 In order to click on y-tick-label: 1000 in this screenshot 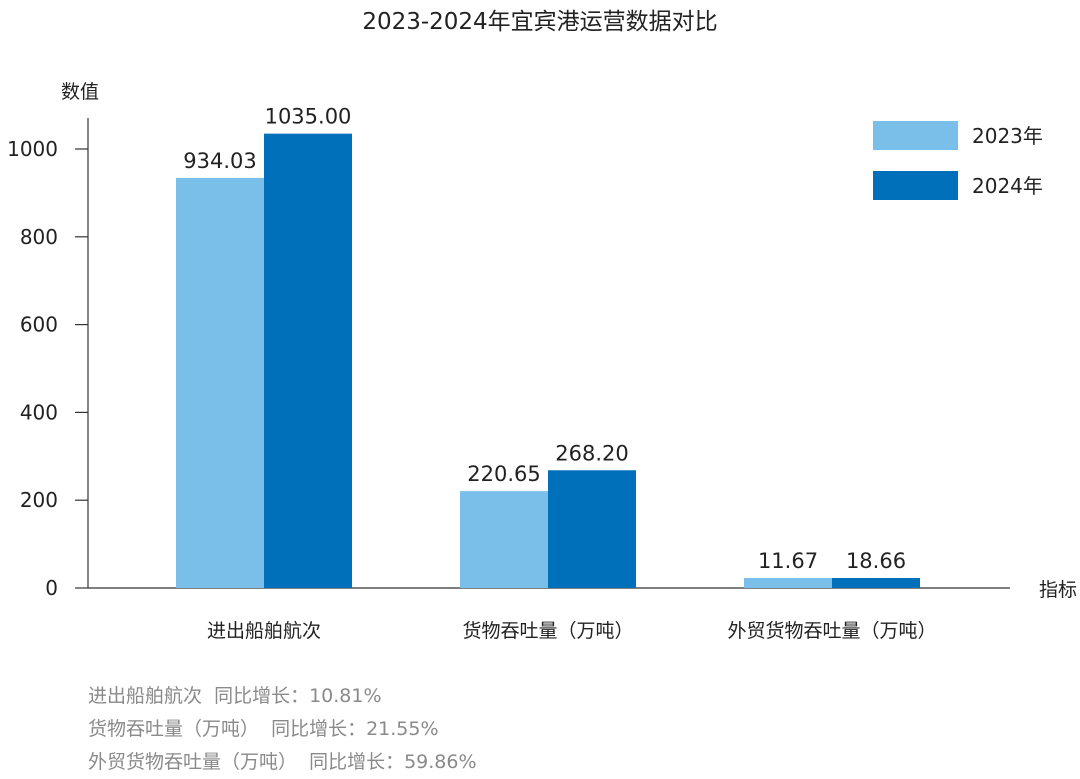, I will do `click(32, 149)`.